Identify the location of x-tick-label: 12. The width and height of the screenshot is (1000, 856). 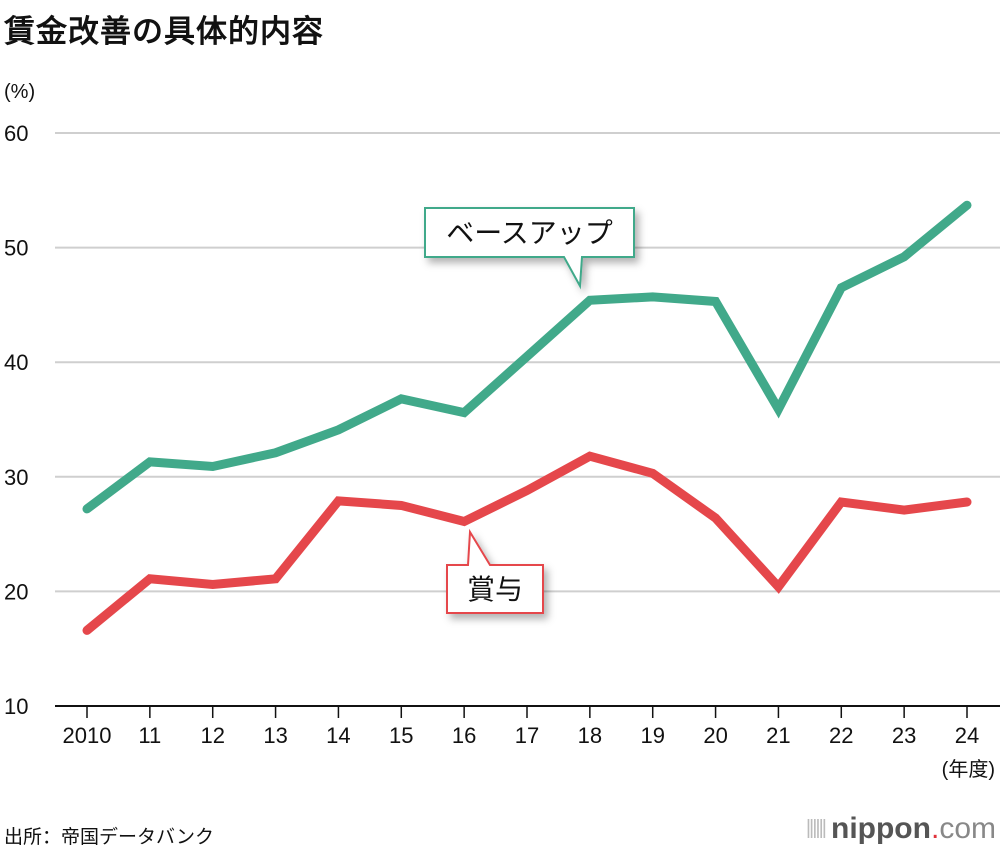
(212, 735).